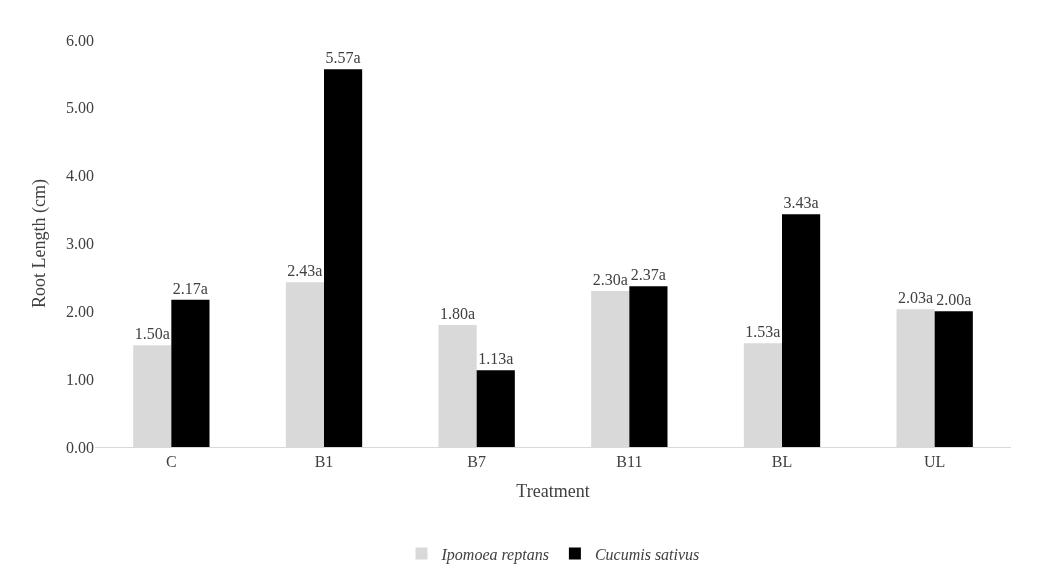  What do you see at coordinates (647, 554) in the screenshot?
I see `legend-label: Cucumis sativus` at bounding box center [647, 554].